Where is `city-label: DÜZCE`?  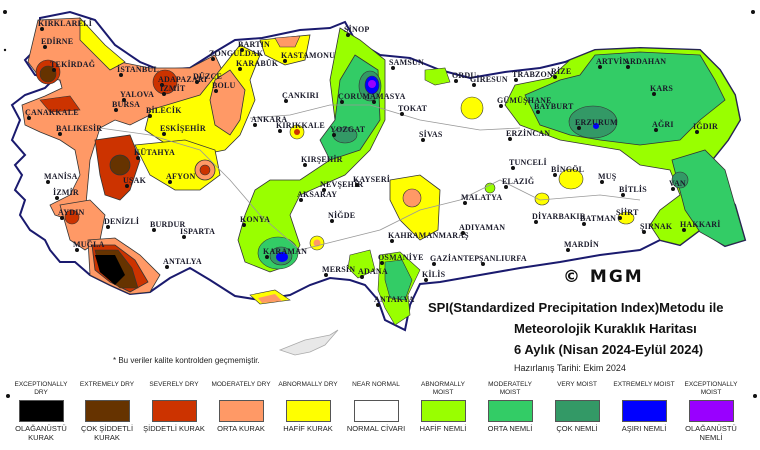
city-label: DÜZCE is located at coordinates (208, 76).